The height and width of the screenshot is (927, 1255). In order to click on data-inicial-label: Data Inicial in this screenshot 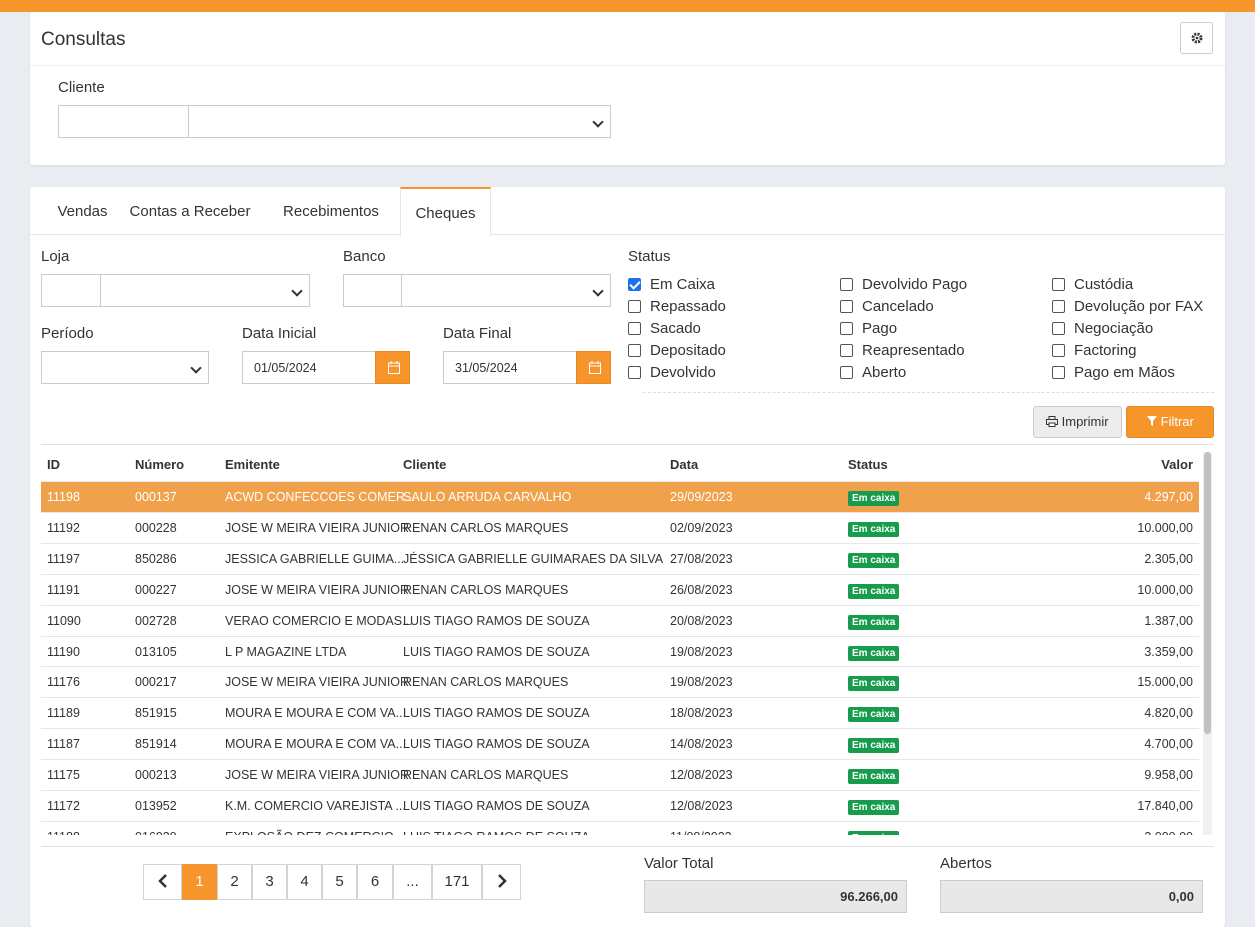, I will do `click(279, 333)`.